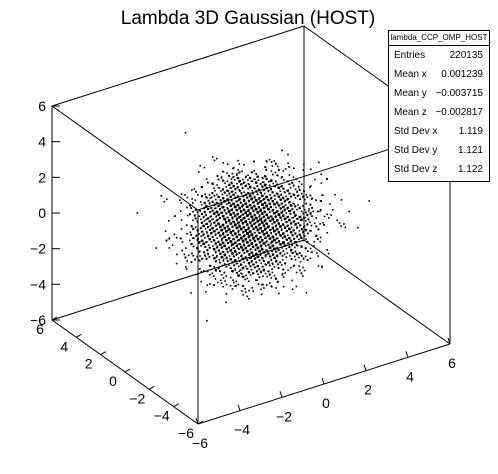  What do you see at coordinates (38, 284) in the screenshot?
I see `z-tick-label: −4` at bounding box center [38, 284].